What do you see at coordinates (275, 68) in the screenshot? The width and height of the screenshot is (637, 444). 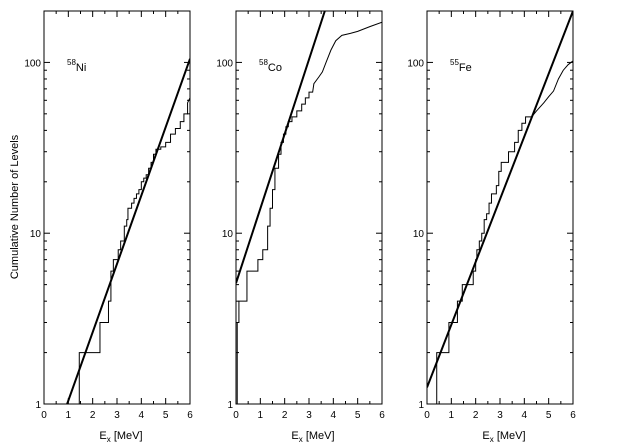 I see `nucleus-symbol: Co` at bounding box center [275, 68].